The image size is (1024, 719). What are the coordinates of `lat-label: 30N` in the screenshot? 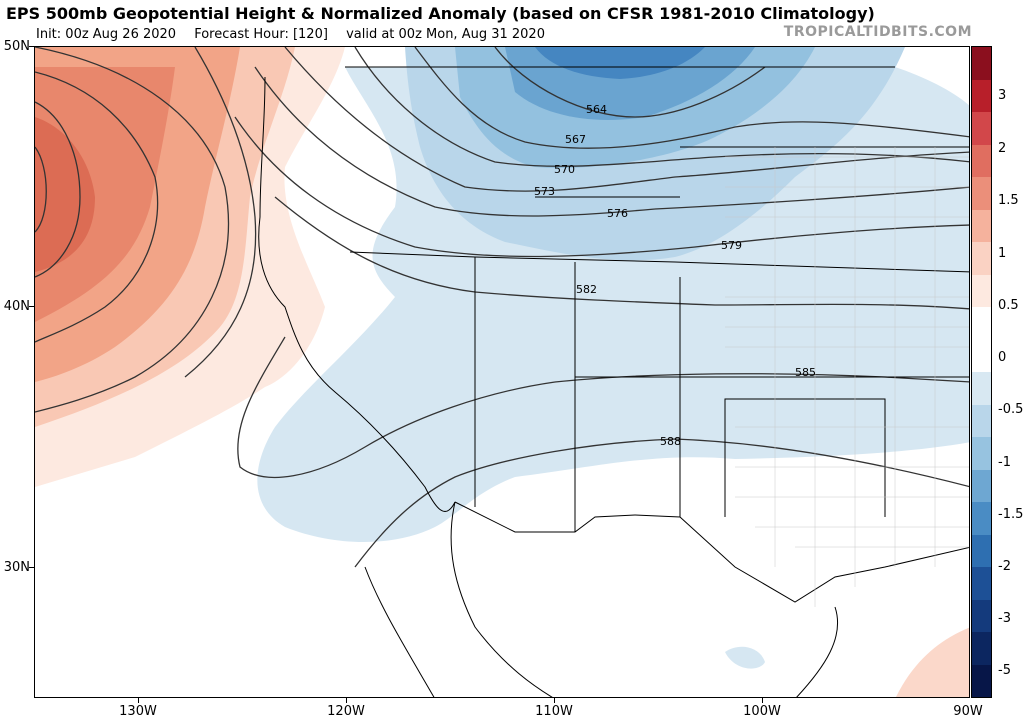 It's located at (16, 567).